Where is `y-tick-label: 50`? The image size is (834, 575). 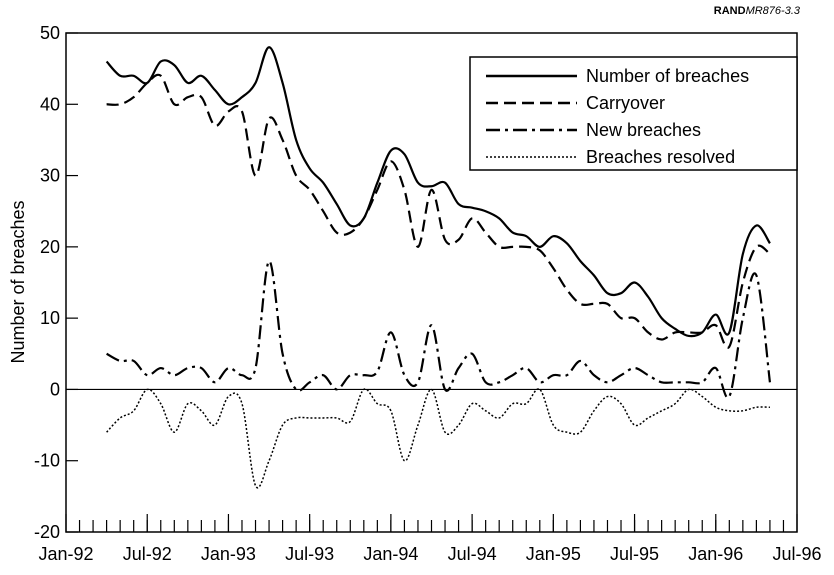 y-tick-label: 50 is located at coordinates (50, 33).